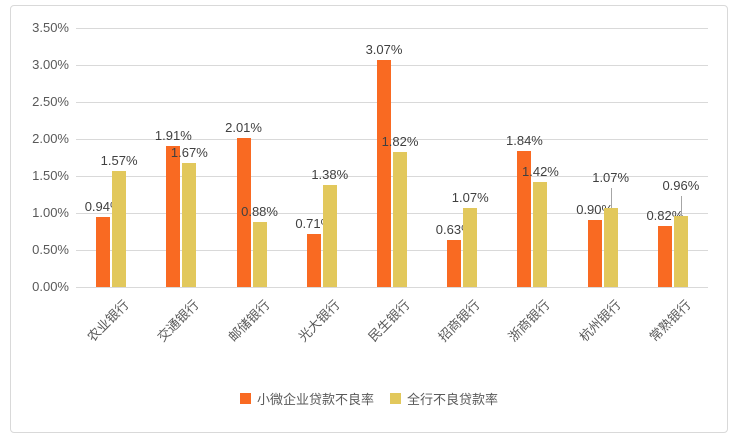 Image resolution: width=740 pixels, height=443 pixels. I want to click on category-label: 招商银行, so click(459, 321).